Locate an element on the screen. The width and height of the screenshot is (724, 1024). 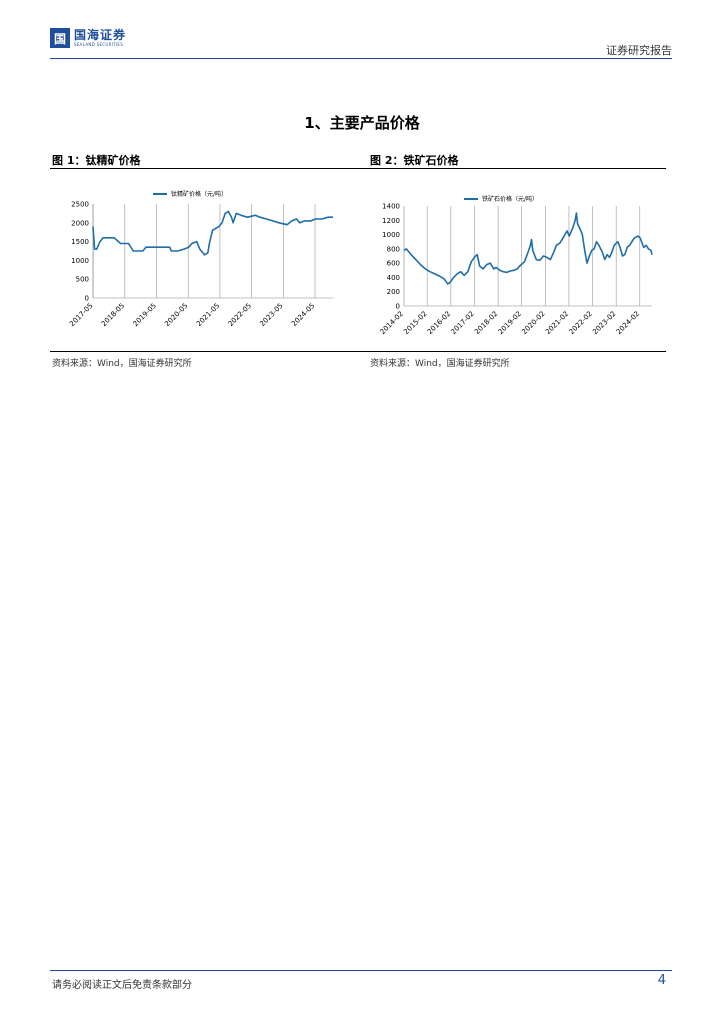
x-tick-label: 2022-02 is located at coordinates (581, 323).